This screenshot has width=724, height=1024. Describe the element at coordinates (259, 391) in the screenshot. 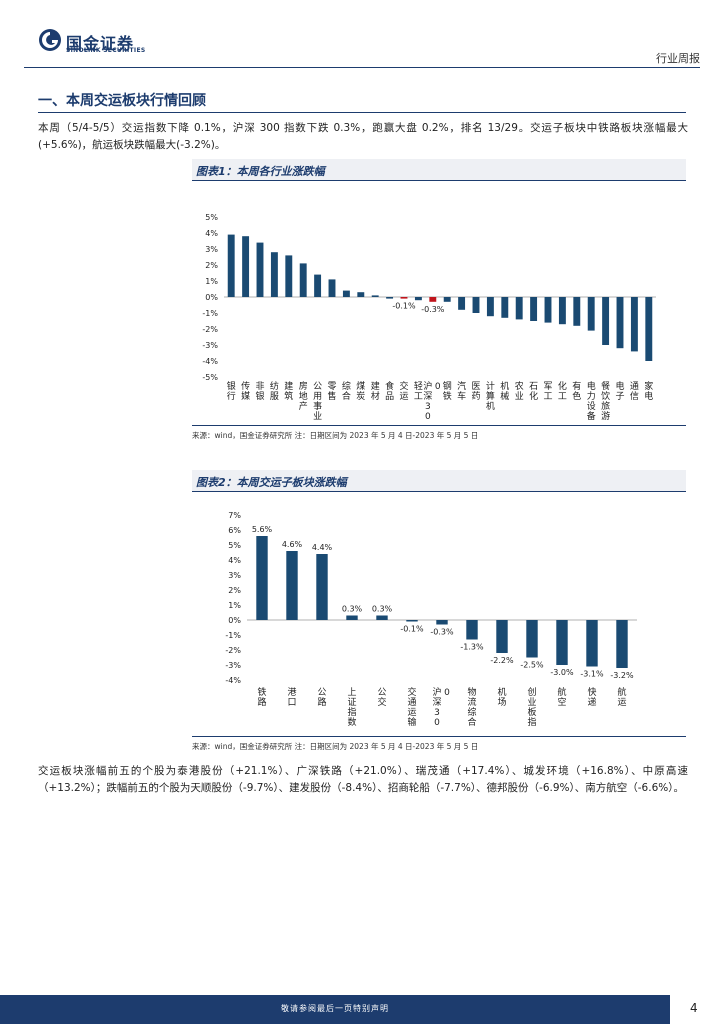

I see `category-label: 非银` at that location.